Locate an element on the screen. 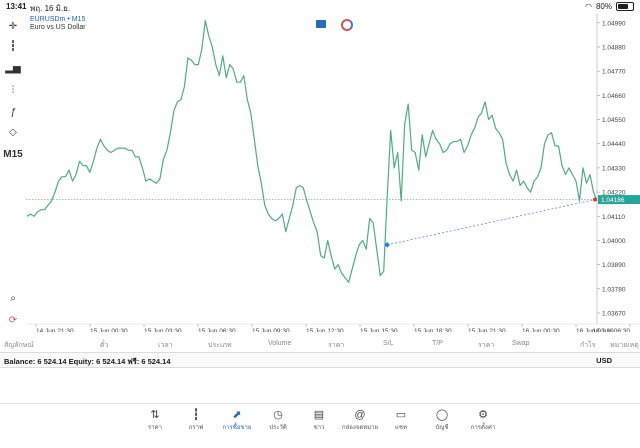  tab-label: การซื้อขาย is located at coordinates (237, 428).